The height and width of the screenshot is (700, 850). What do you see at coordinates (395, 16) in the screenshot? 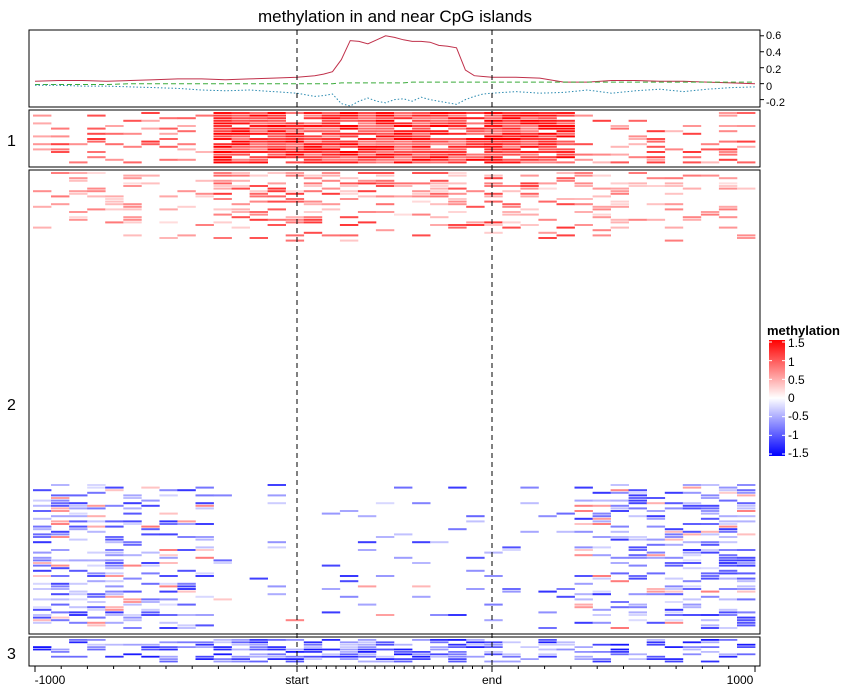
I see `chart-title: methylation in and near CpG islands` at bounding box center [395, 16].